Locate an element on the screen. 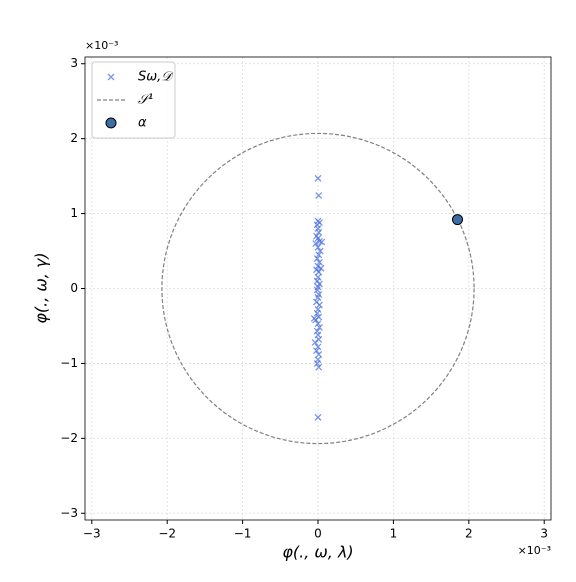  x-tick-label: −1 is located at coordinates (243, 534).